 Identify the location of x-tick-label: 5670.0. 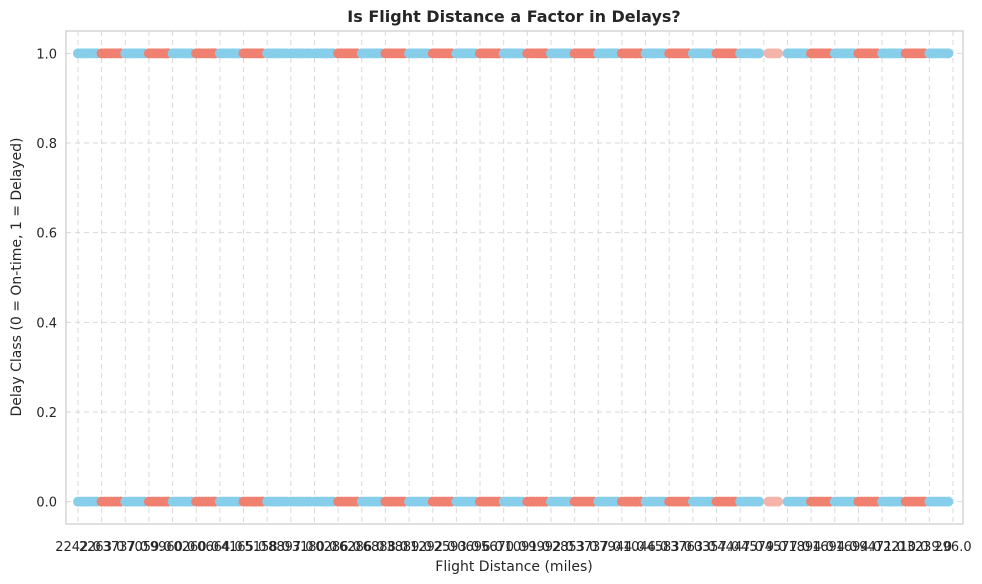
(504, 547).